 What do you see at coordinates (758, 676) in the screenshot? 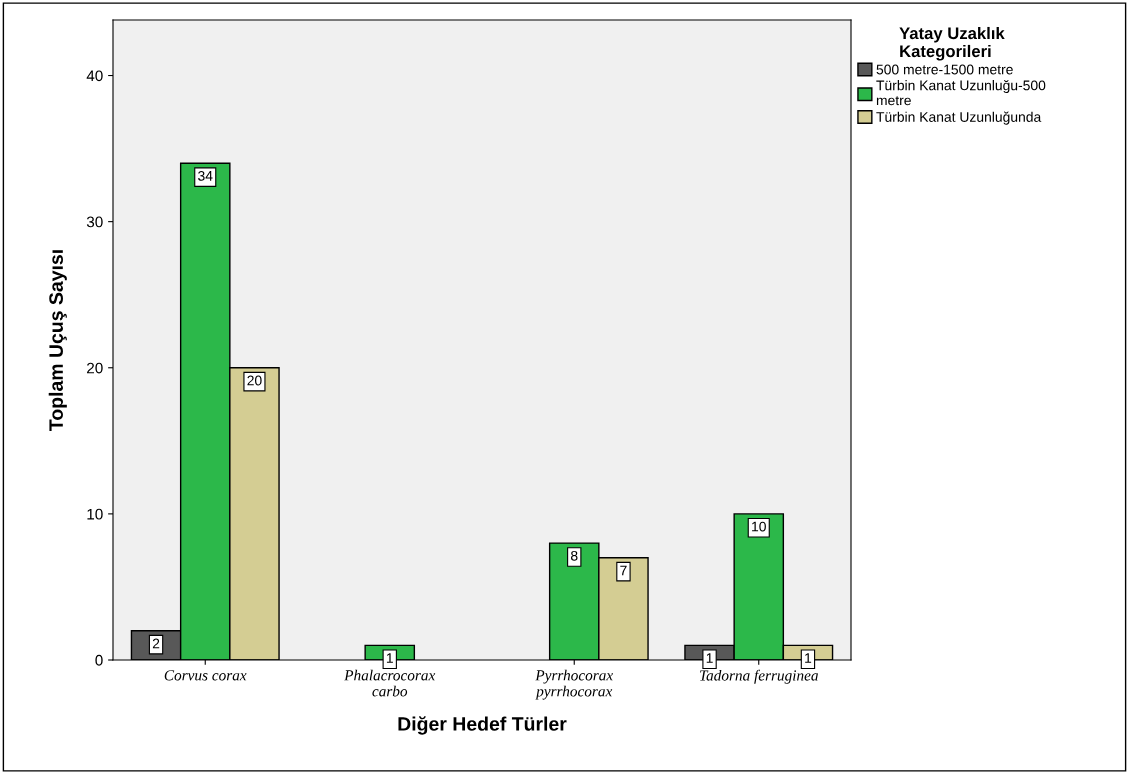
I see `x-tick-label: Tadorna ferruginea` at bounding box center [758, 676].